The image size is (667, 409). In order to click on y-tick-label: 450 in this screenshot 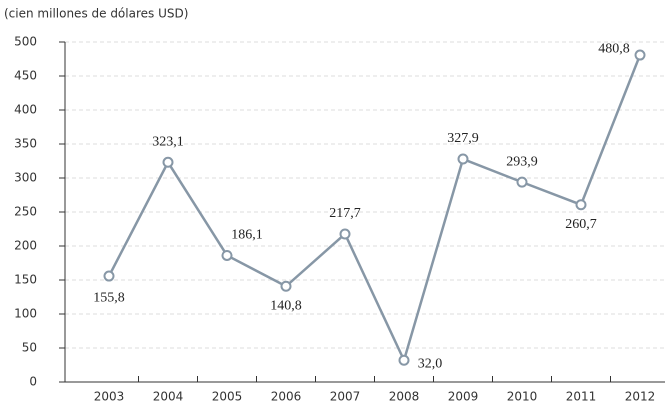, I will do `click(25, 76)`.